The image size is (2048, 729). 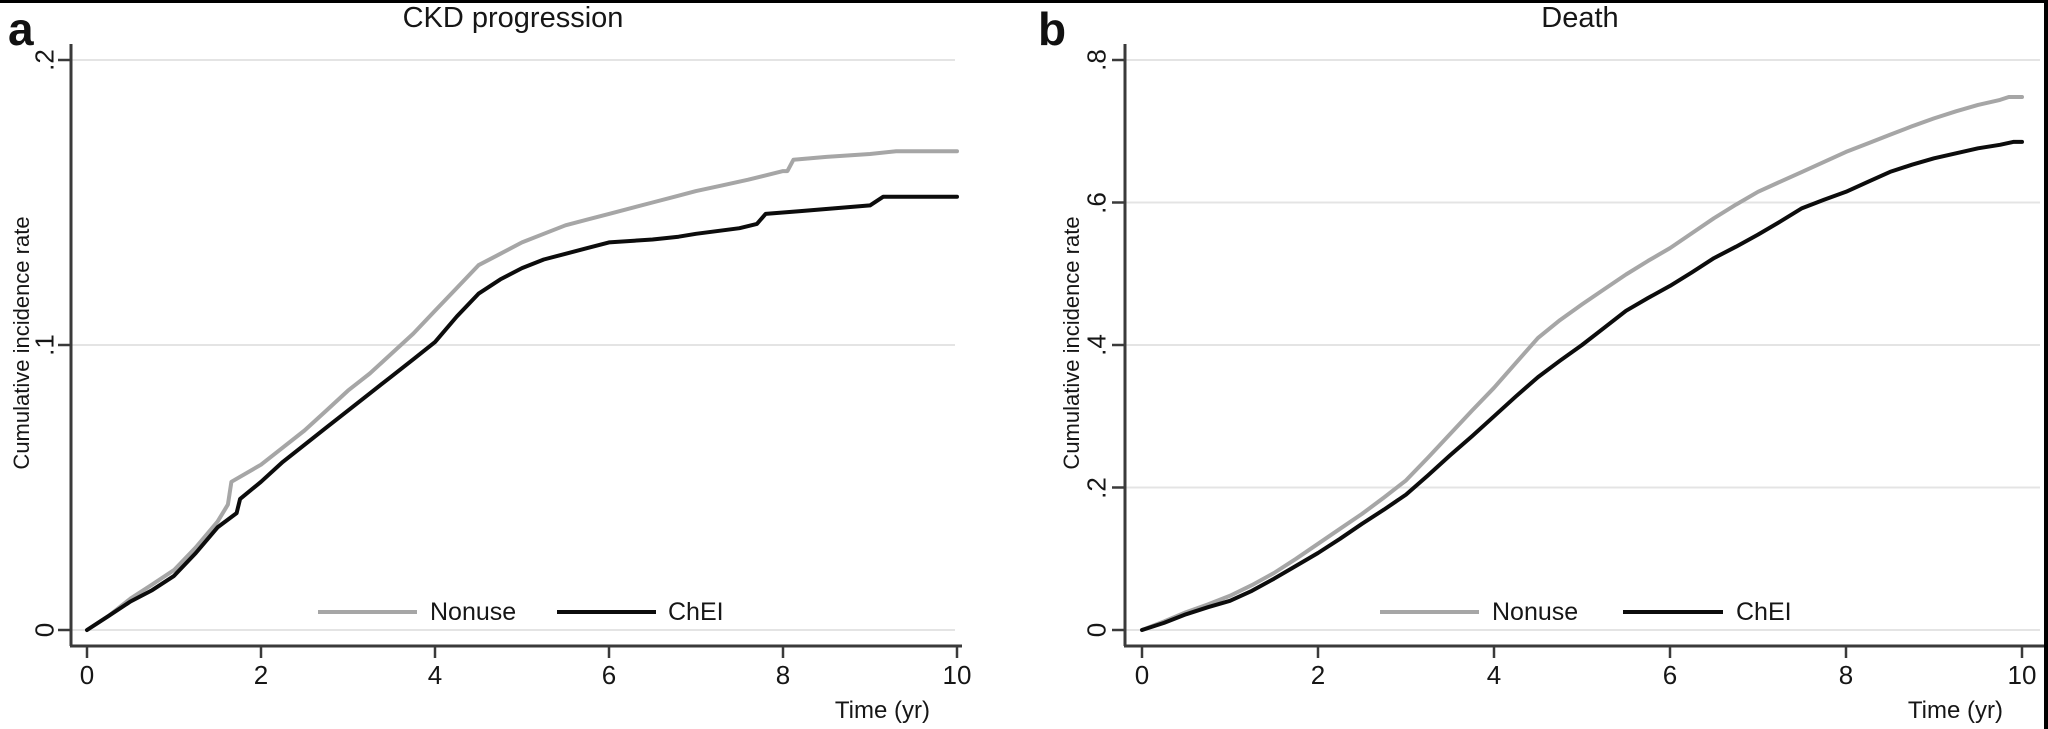 I want to click on panel-a-legend-chei-line, so click(x=606, y=612).